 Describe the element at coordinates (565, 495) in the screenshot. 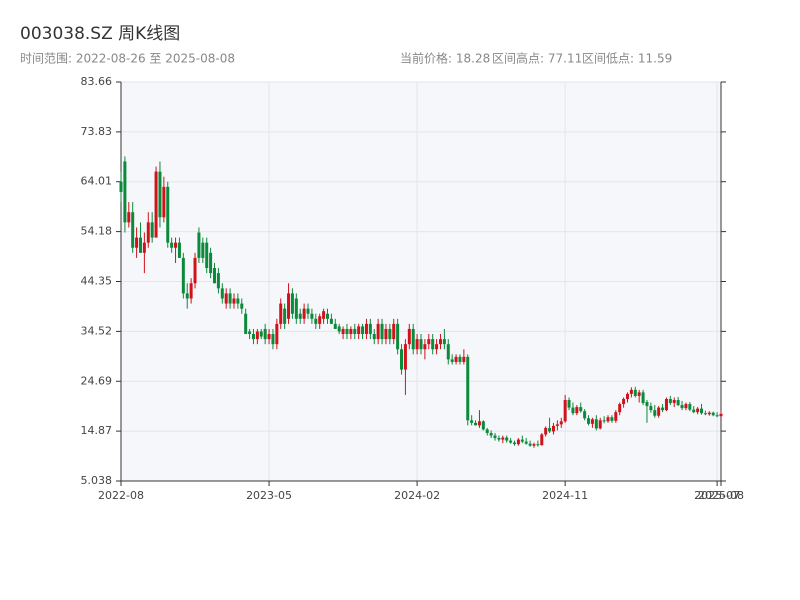

I see `x-tick-label: 2024-11` at that location.